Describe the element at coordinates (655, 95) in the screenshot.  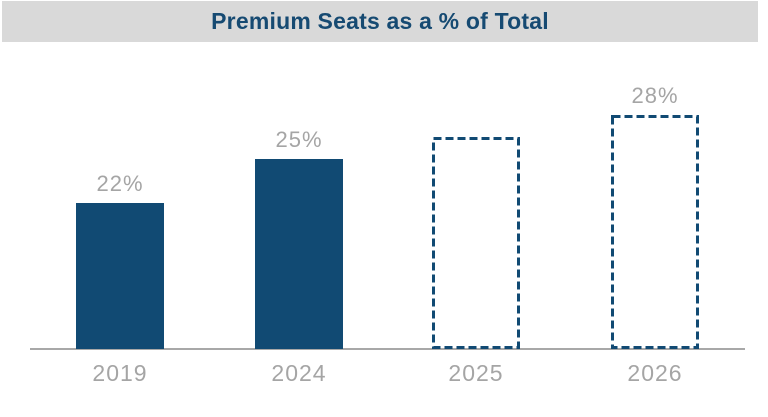
I see `value-label-2026: 28%` at that location.